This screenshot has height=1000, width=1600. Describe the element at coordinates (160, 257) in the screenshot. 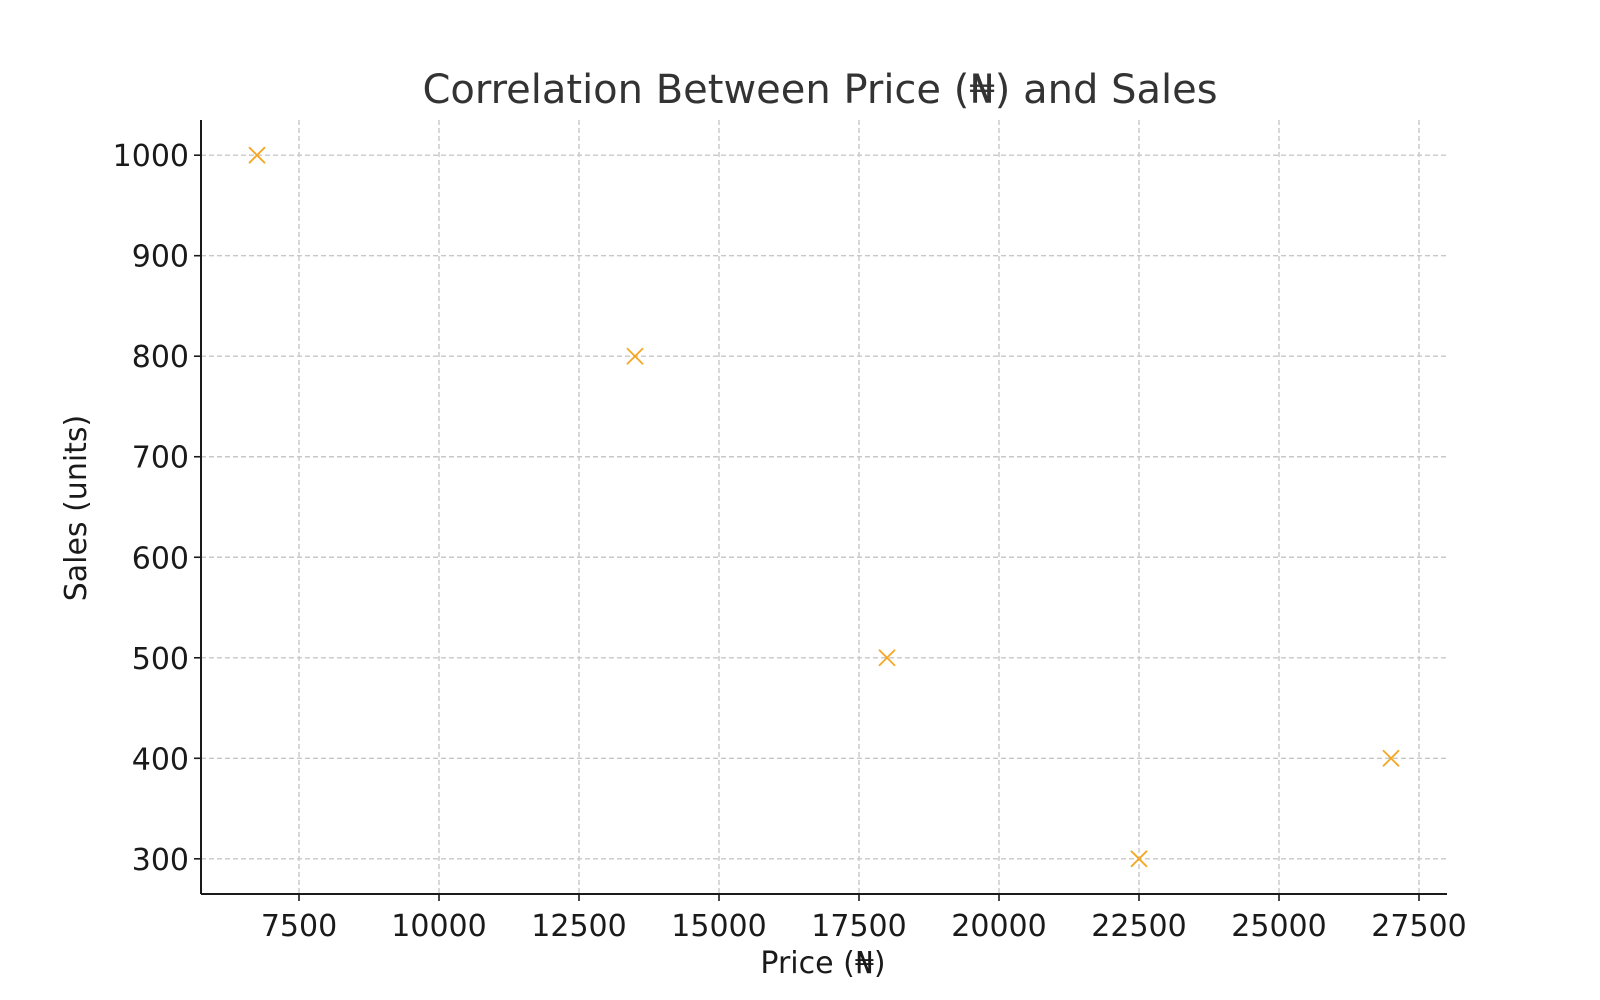

I see `y-tick-label: 900` at that location.